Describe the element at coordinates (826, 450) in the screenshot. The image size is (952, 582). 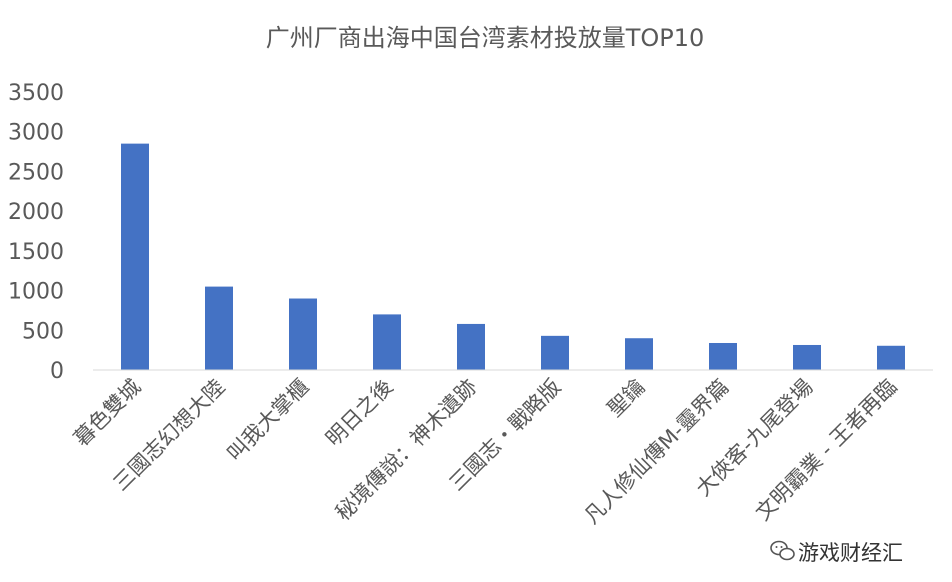
I see `x-tick-label: 文明霸業 - 王者再臨` at that location.